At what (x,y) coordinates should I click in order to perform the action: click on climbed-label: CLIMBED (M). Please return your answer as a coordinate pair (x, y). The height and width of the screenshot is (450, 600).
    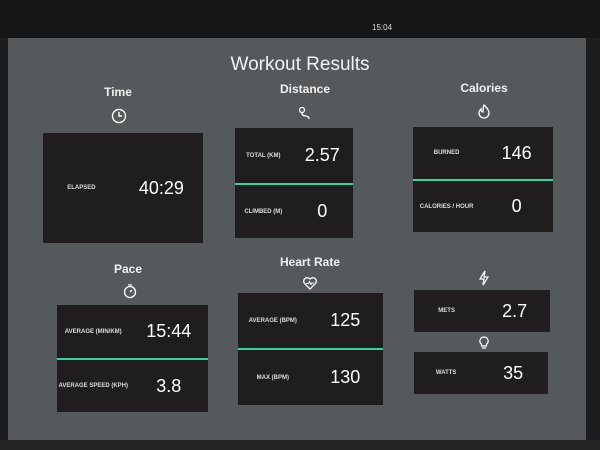
    Looking at the image, I should click on (263, 211).